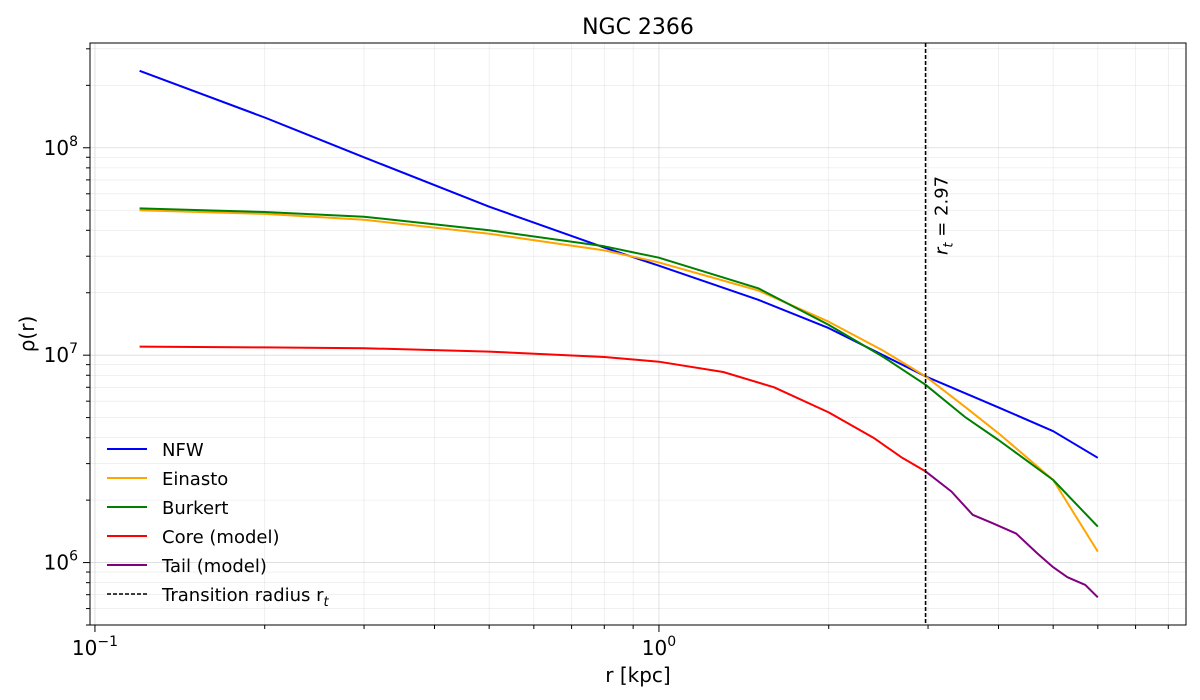 This screenshot has width=1200, height=700. I want to click on y-tick-label: 10⁷, so click(61, 354).